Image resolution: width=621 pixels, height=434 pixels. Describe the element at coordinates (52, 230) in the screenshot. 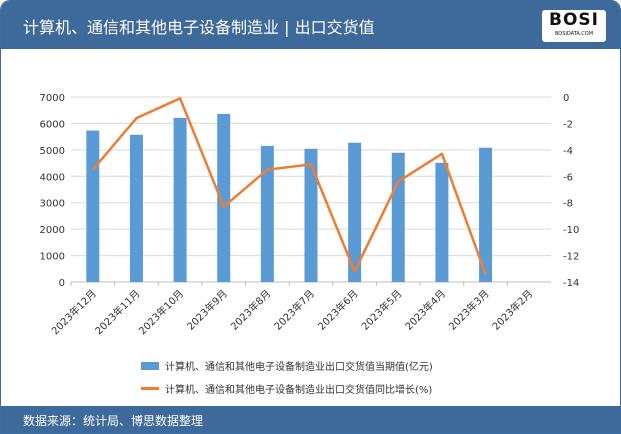

I see `left-tick-label: 2000` at that location.